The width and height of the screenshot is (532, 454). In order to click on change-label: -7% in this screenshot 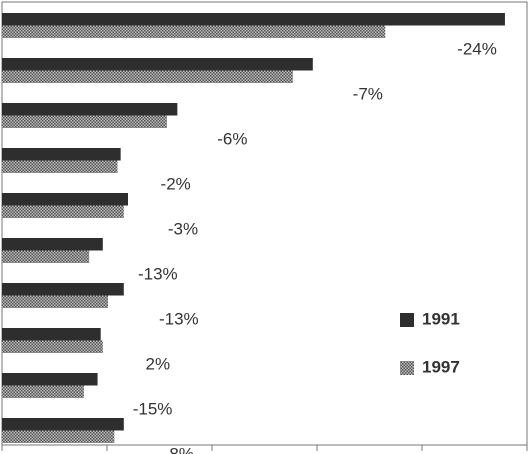, I will do `click(368, 93)`.